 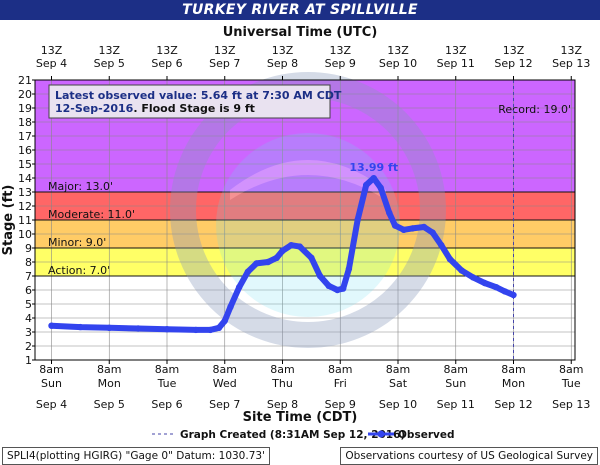 I want to click on legend-observed-label: Observed, so click(x=426, y=435).